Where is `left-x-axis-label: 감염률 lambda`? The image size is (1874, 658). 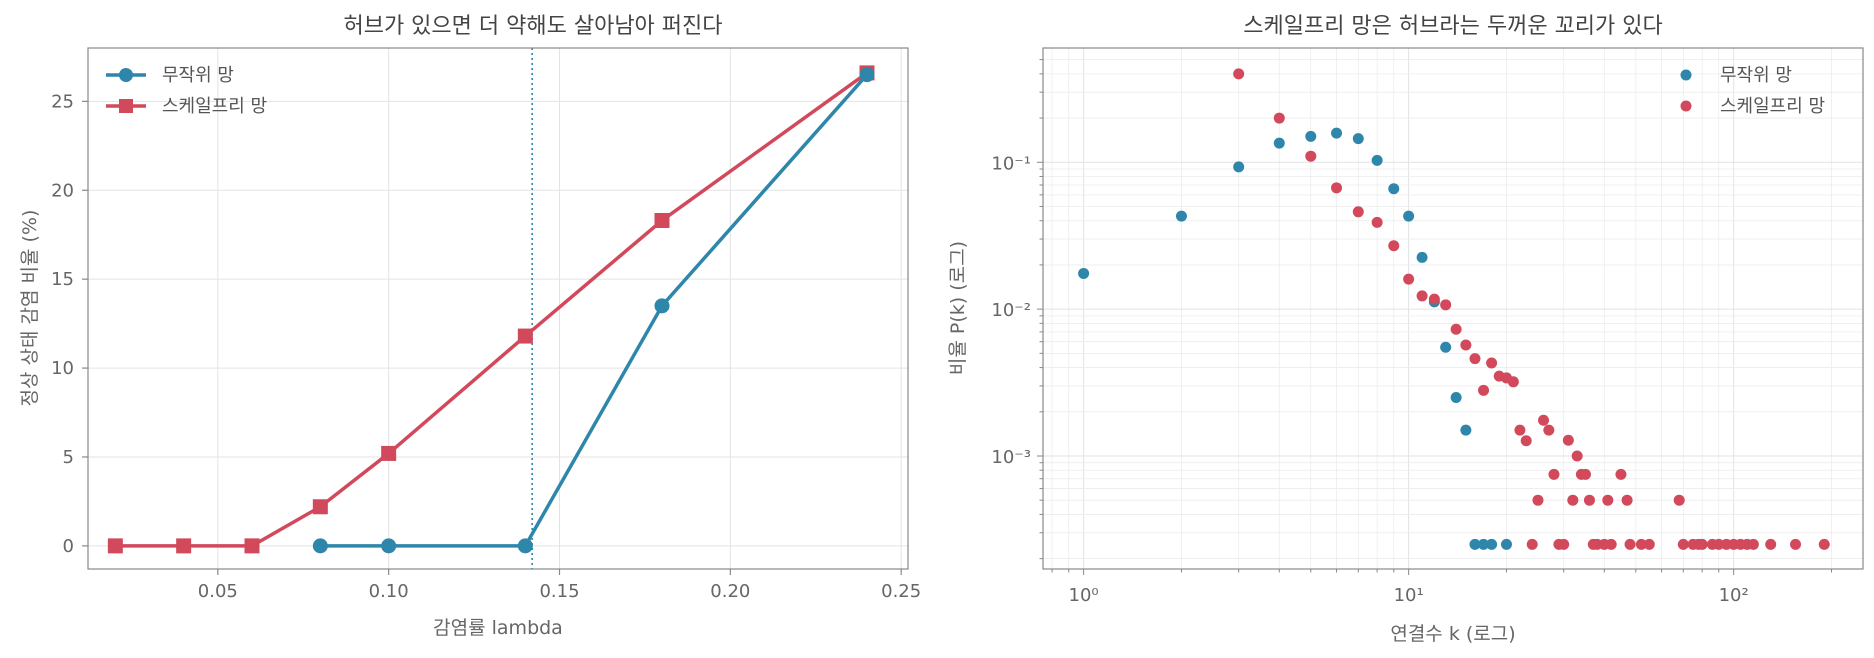
left-x-axis-label: 감염률 lambda is located at coordinates (498, 628).